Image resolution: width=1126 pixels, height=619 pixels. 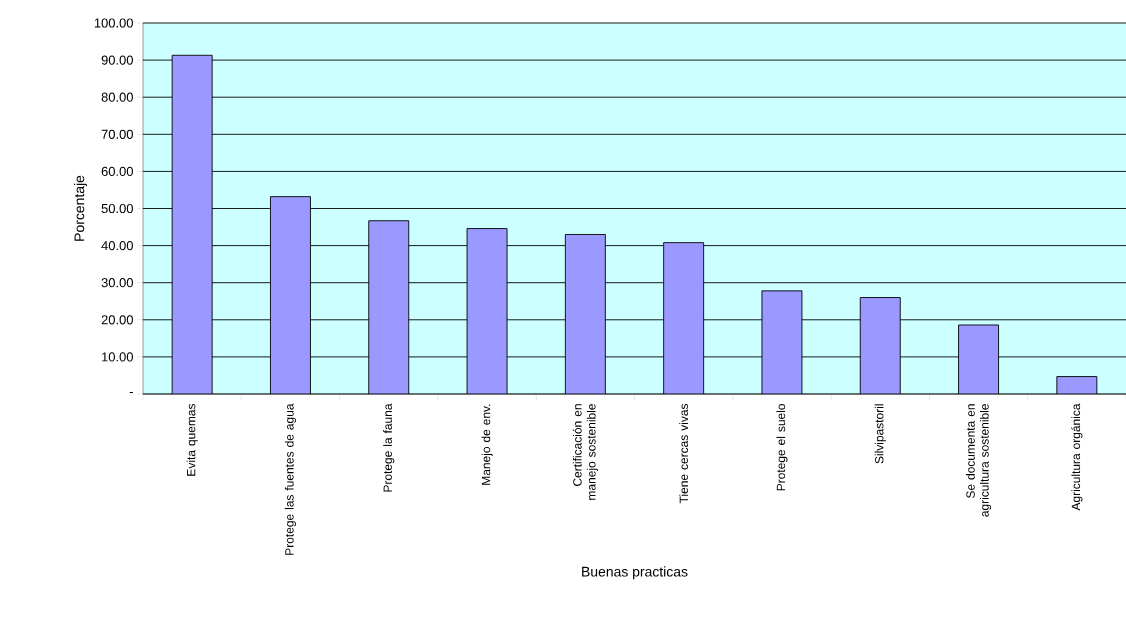 What do you see at coordinates (117, 97) in the screenshot?
I see `y-tick-label: 80.00` at bounding box center [117, 97].